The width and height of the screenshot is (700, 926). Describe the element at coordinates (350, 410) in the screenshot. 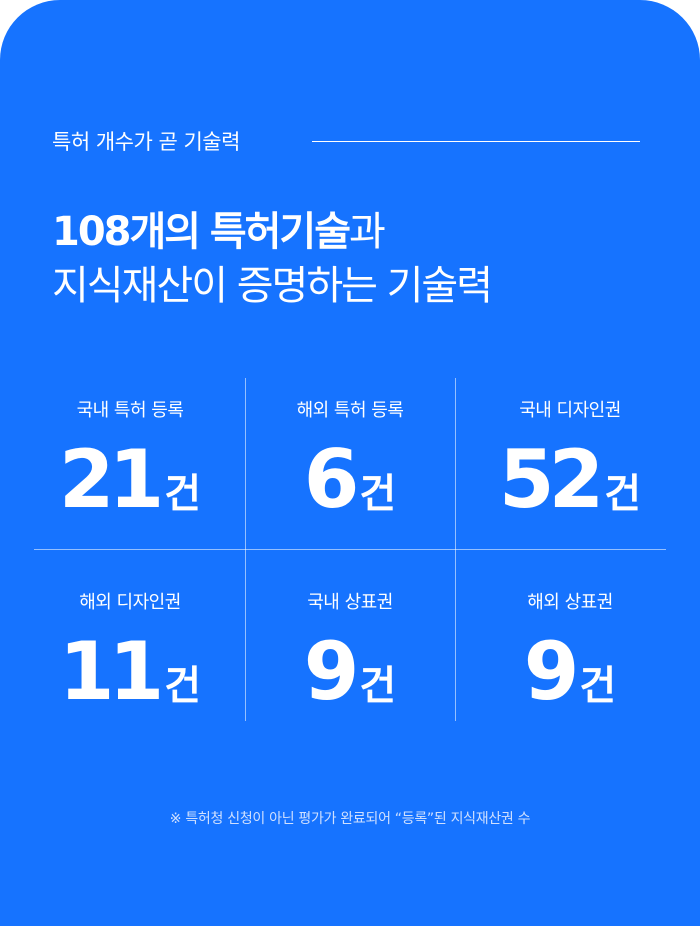

I see `stat-label: 해외 특허 등록` at that location.